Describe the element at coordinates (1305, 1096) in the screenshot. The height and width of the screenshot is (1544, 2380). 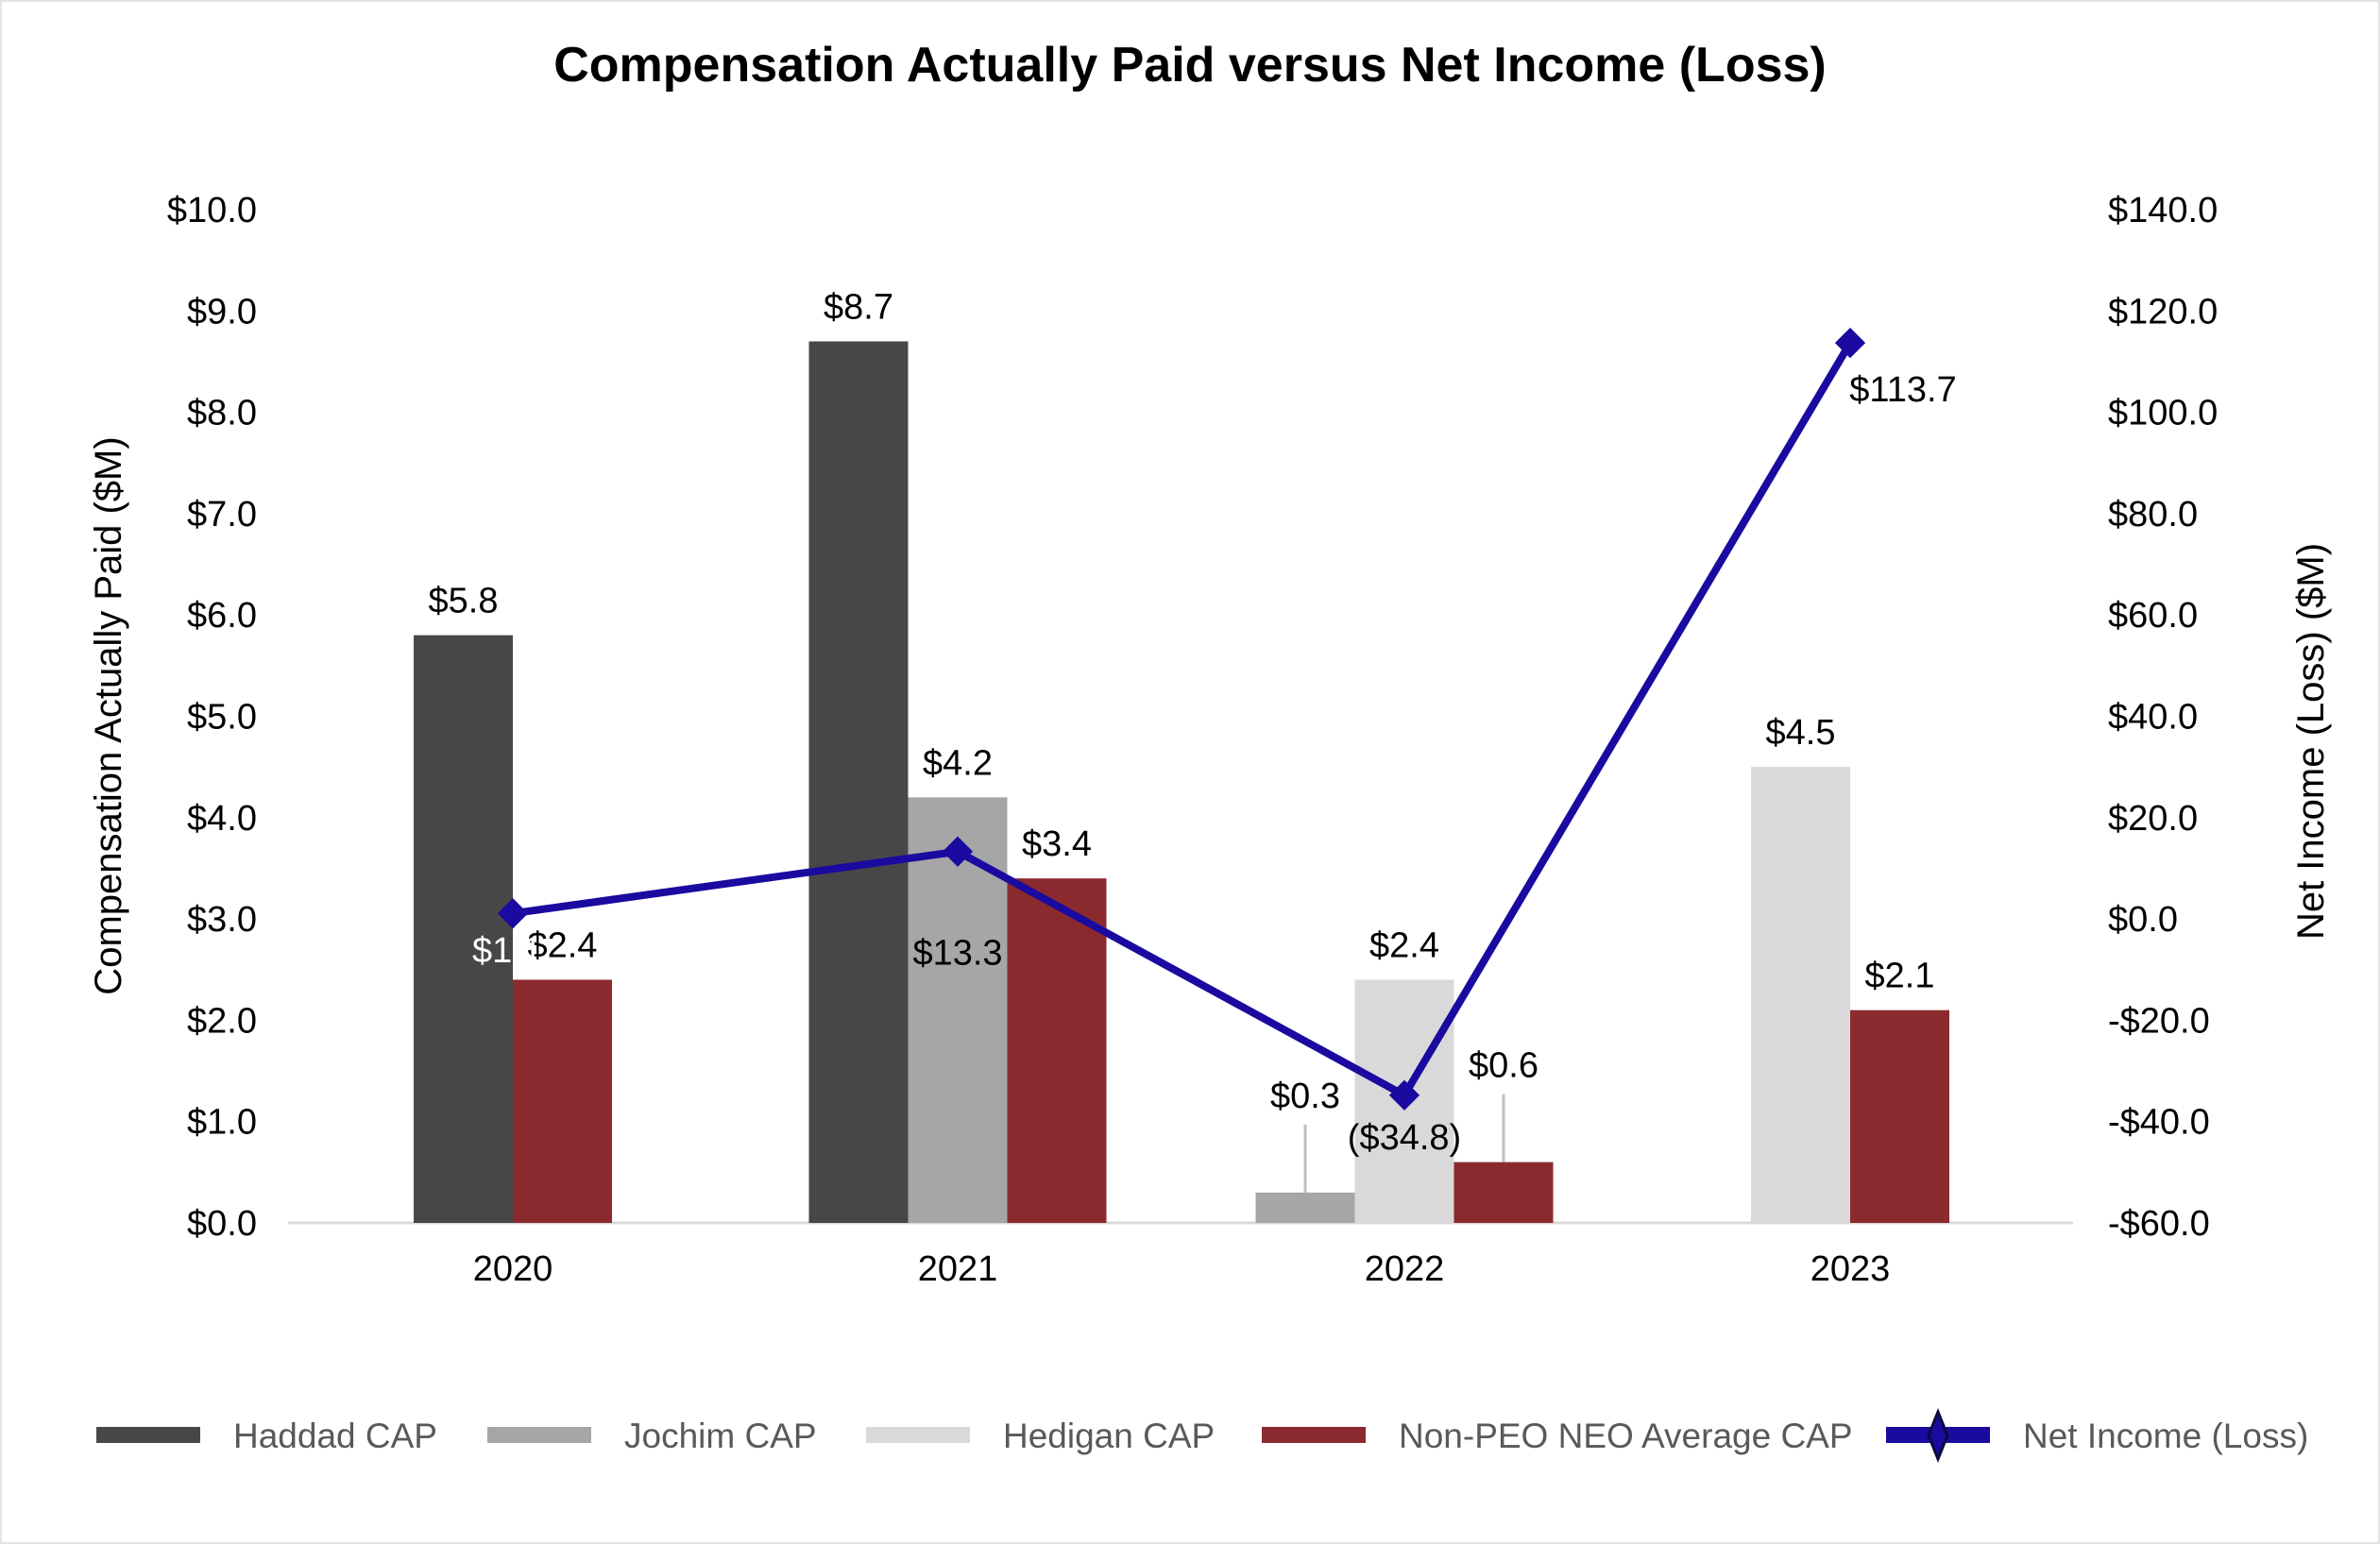
I see `bar-data-label: $0.3` at that location.